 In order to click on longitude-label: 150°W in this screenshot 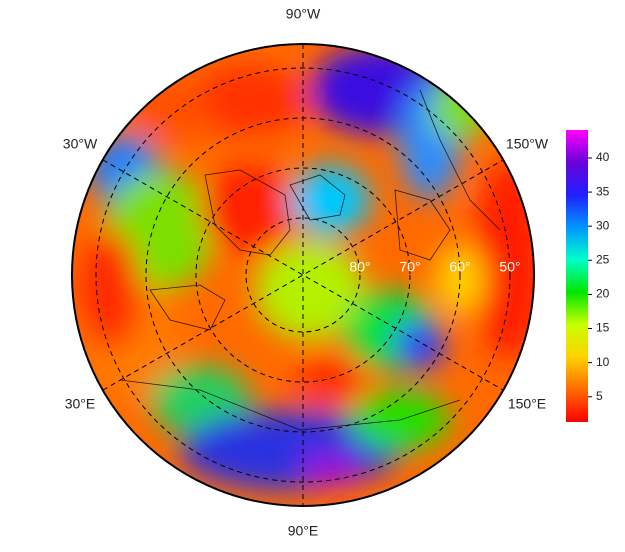, I will do `click(527, 144)`.